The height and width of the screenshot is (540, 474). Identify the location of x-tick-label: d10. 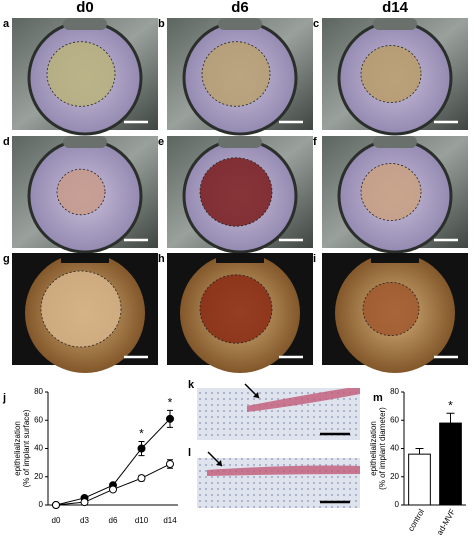
(142, 520).